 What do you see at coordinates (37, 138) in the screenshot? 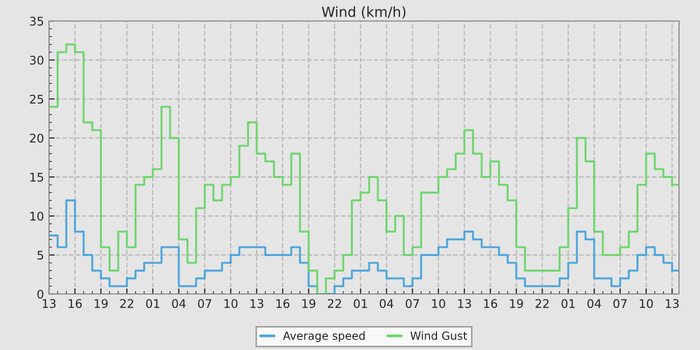
I see `y-tick-label: 20` at bounding box center [37, 138].